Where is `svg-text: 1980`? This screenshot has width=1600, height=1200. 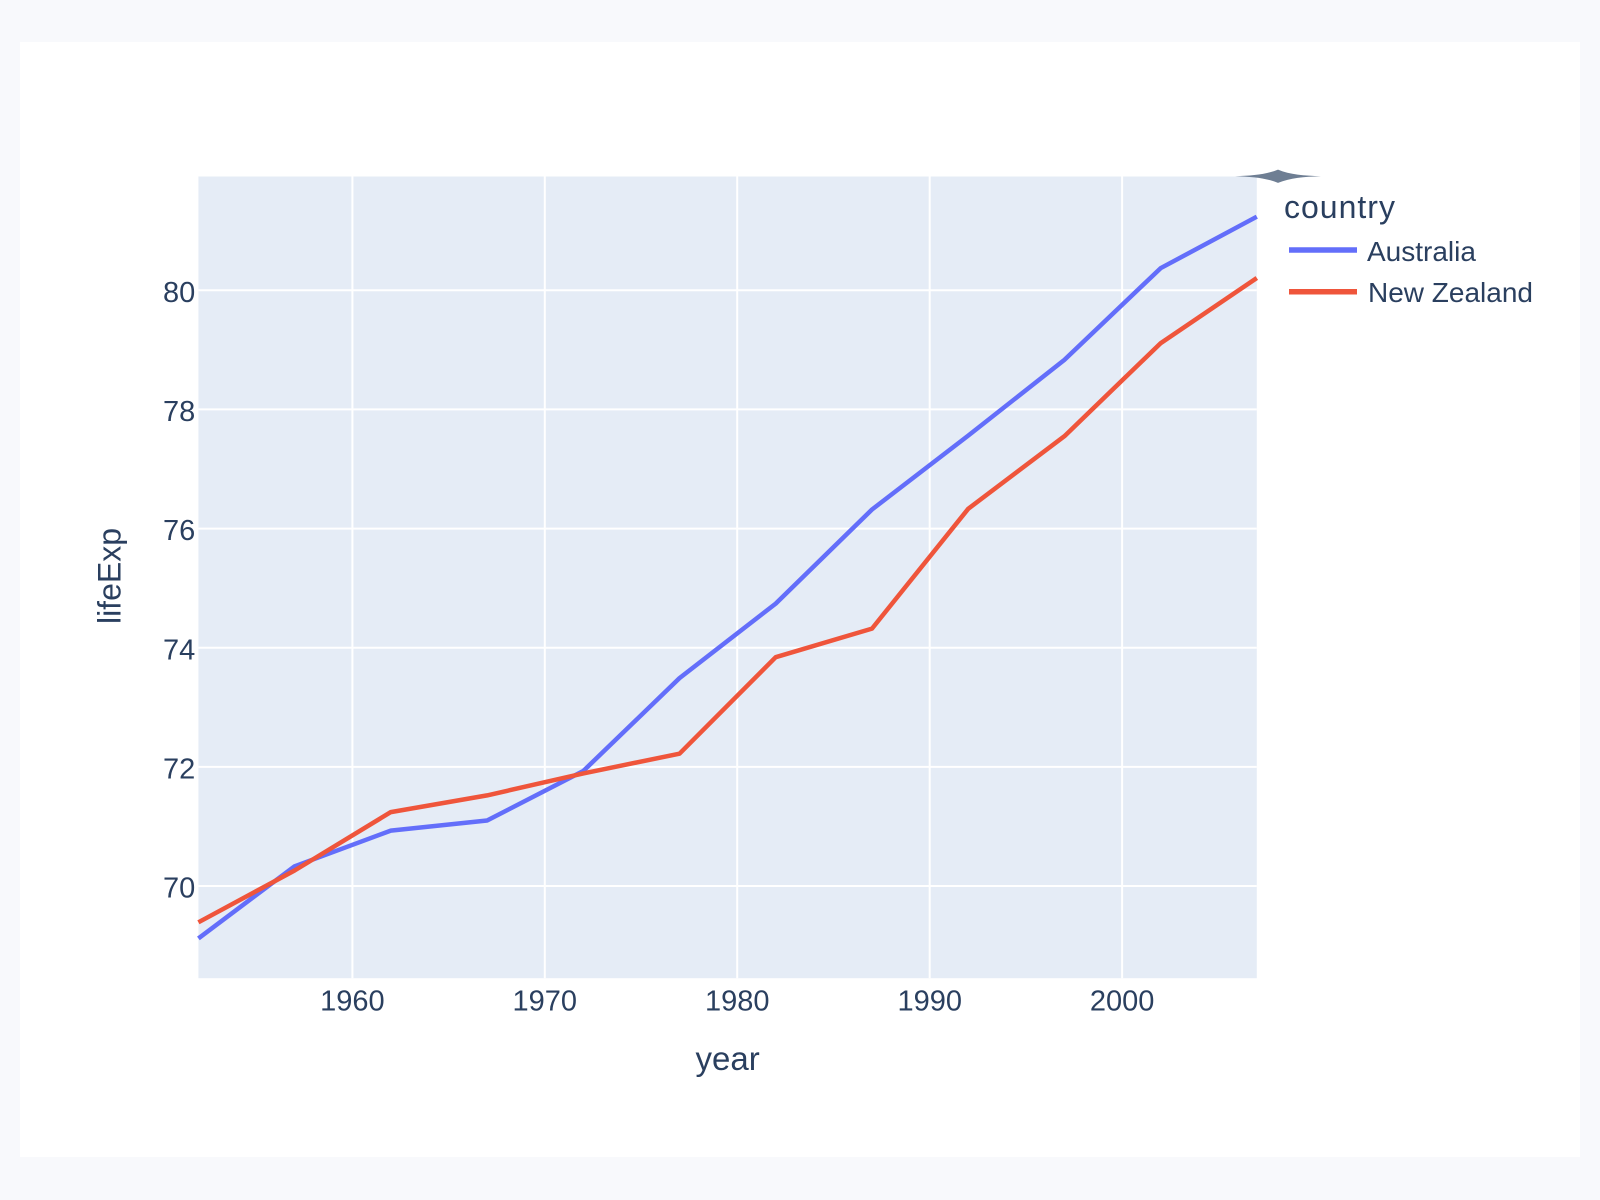 svg-text: 1980 is located at coordinates (737, 1002).